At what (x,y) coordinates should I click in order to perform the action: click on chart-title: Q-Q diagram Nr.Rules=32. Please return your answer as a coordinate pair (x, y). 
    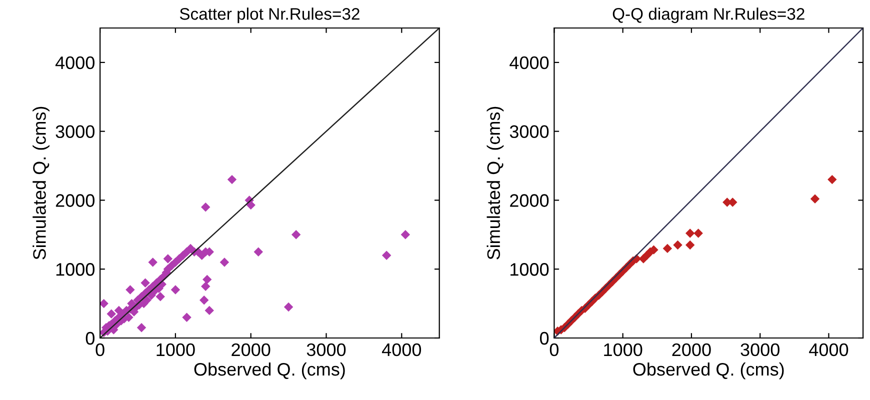
    Looking at the image, I should click on (708, 16).